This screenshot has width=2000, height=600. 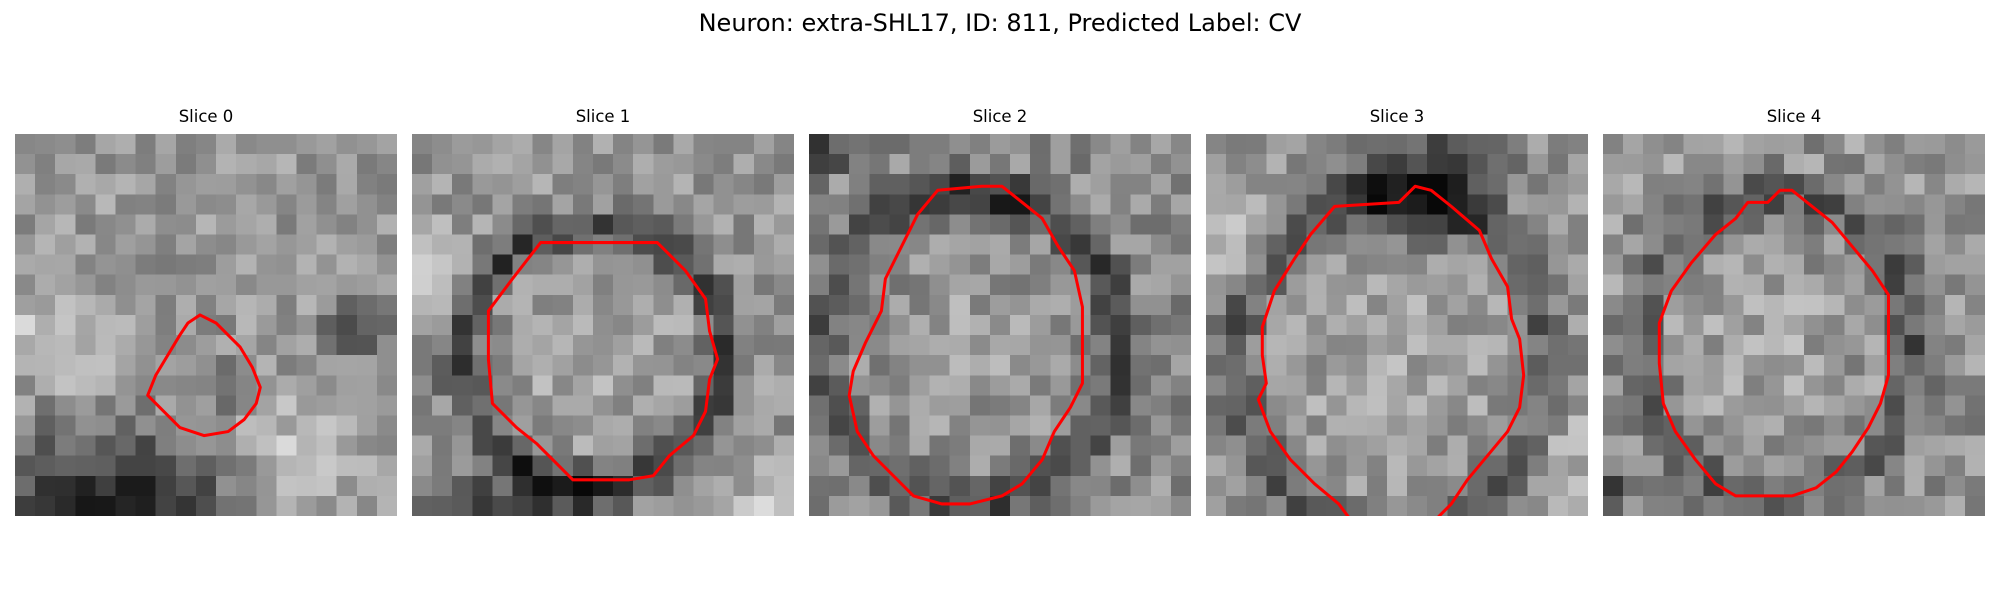 I want to click on slice-panel-2: Slice 2, so click(x=1000, y=311).